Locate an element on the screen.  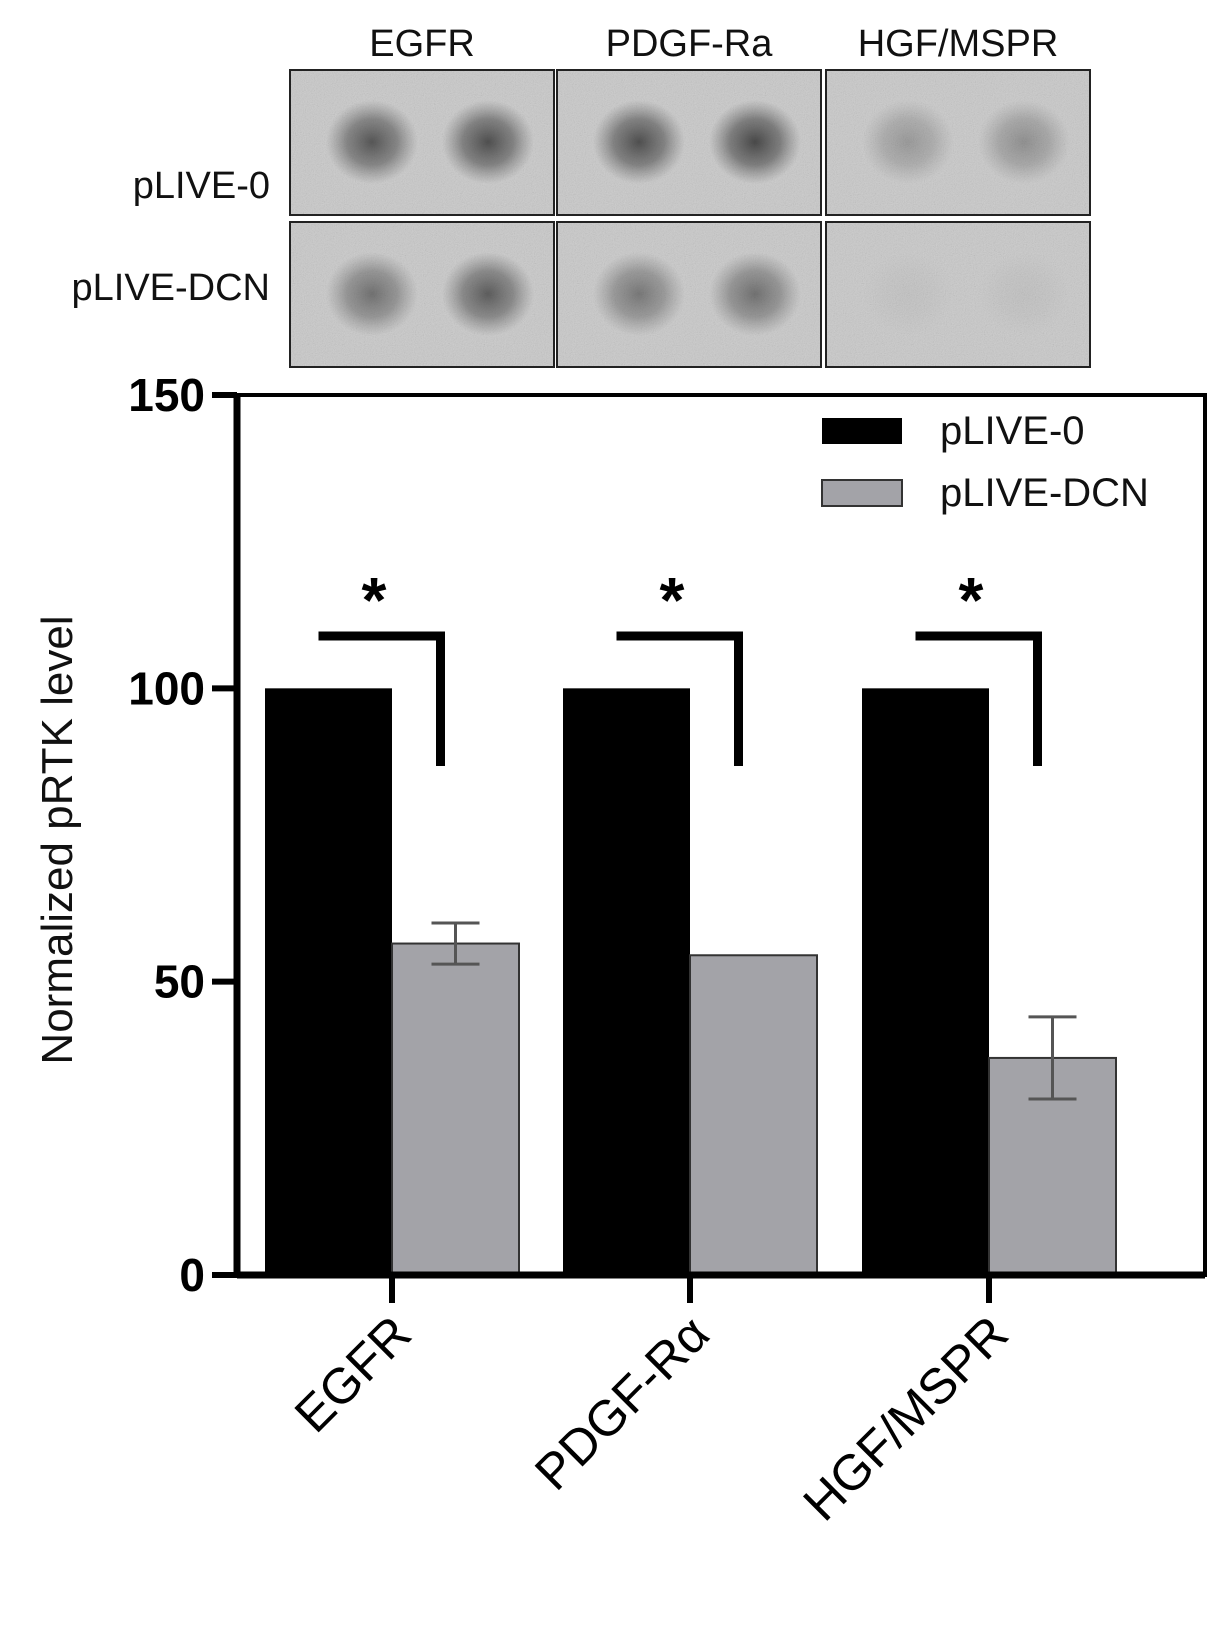
blot-row-label: pLIVE-0 is located at coordinates (201, 186).